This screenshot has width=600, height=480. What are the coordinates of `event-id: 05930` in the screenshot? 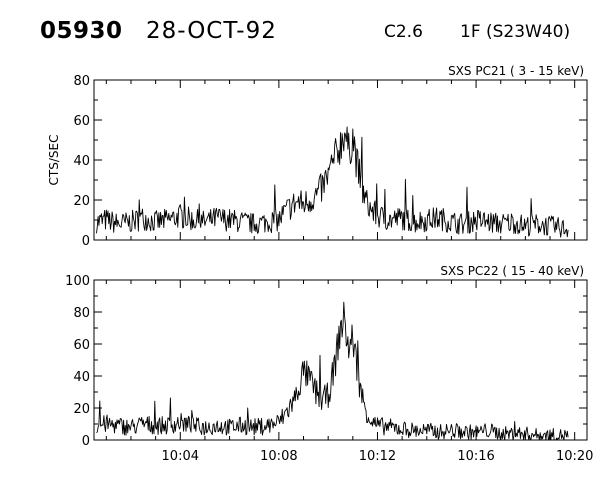 It's located at (81, 31).